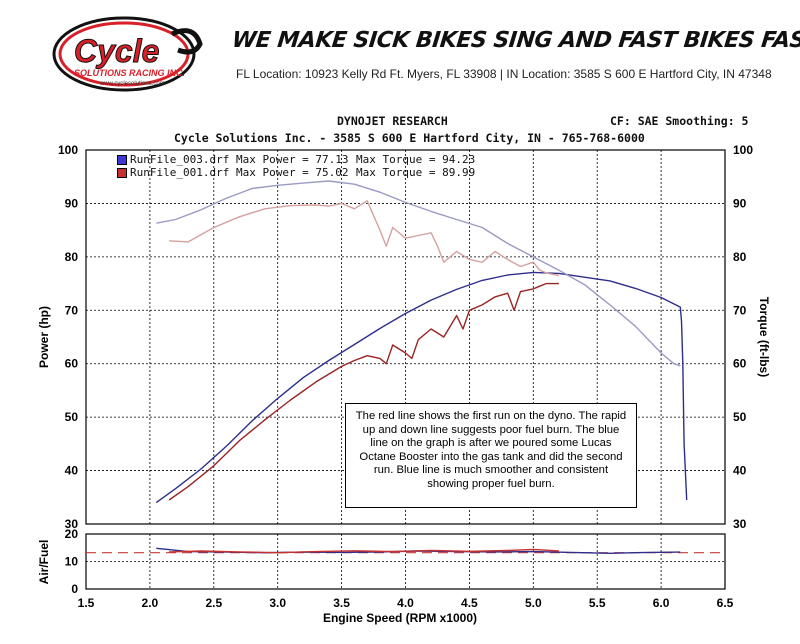 This screenshot has width=800, height=644. I want to click on x-axis-label: Engine Speed (RPM x1000), so click(400, 618).